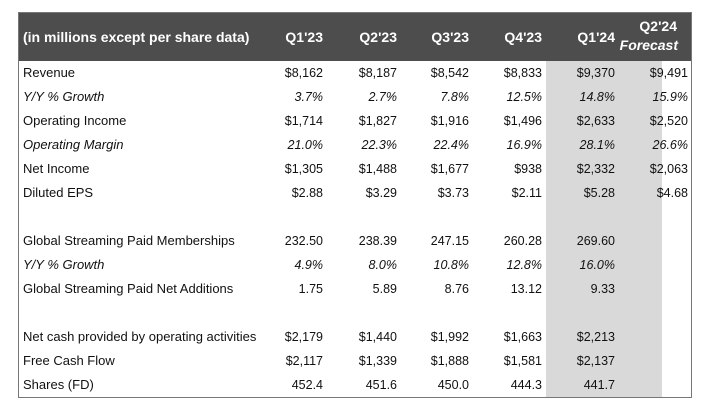 Image resolution: width=705 pixels, height=416 pixels. I want to click on table-cell: $9,370, so click(595, 73).